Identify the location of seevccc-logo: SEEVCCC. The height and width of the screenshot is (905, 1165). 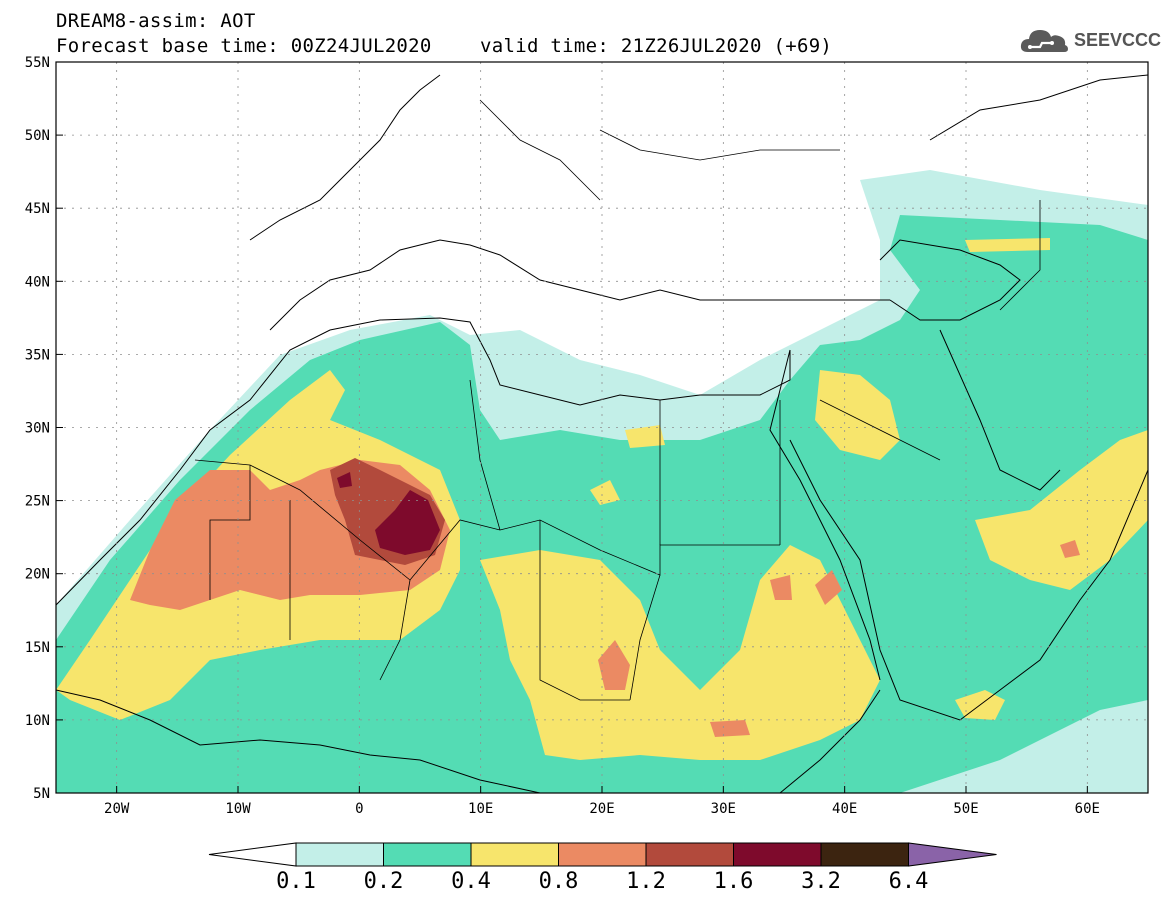
(1089, 41).